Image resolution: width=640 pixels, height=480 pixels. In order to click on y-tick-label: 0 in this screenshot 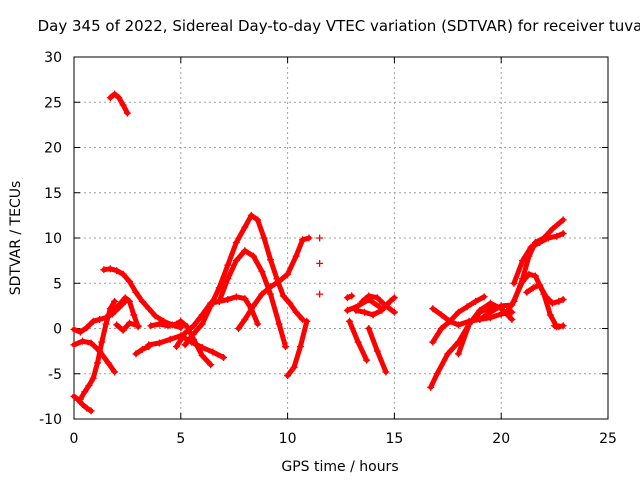, I will do `click(57, 330)`.